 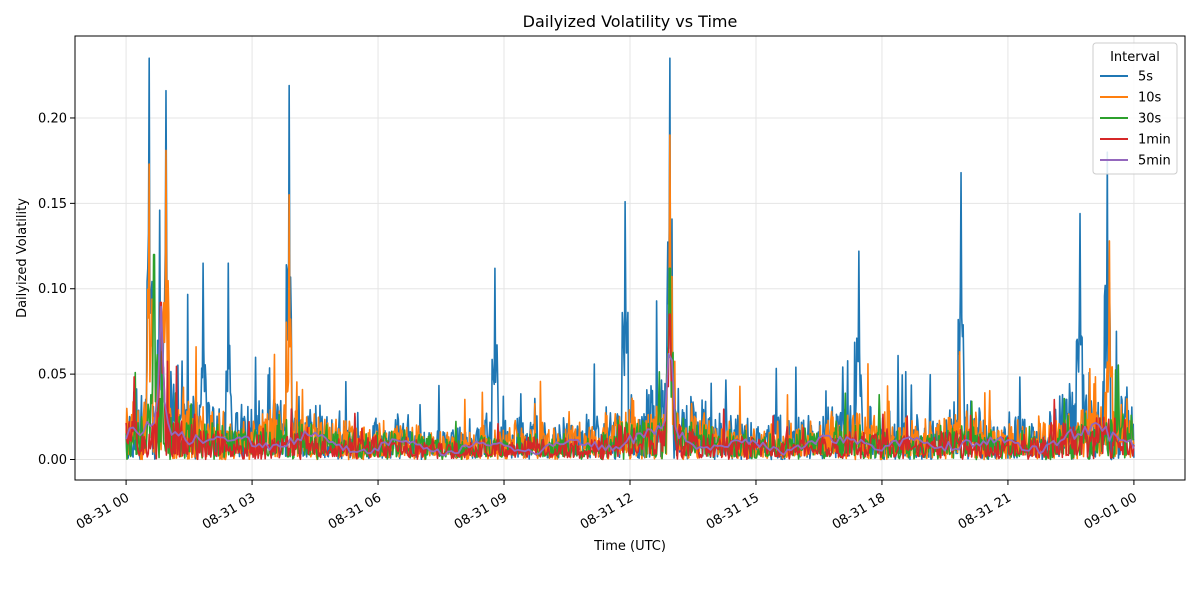 I want to click on chart-title: Dailyized Volatility vs Time, so click(x=630, y=21).